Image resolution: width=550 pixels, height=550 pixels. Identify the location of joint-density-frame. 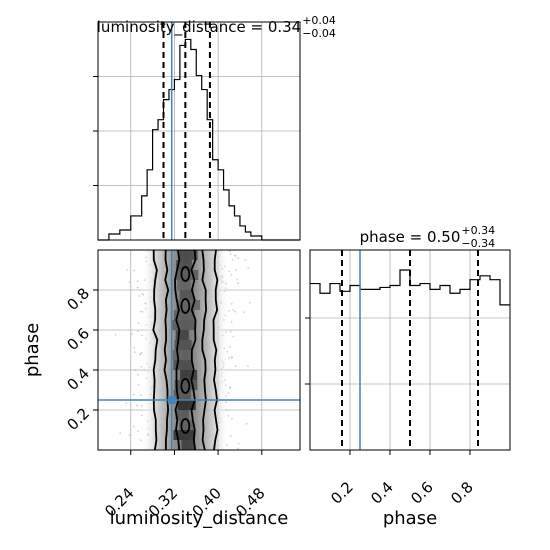
(199, 350).